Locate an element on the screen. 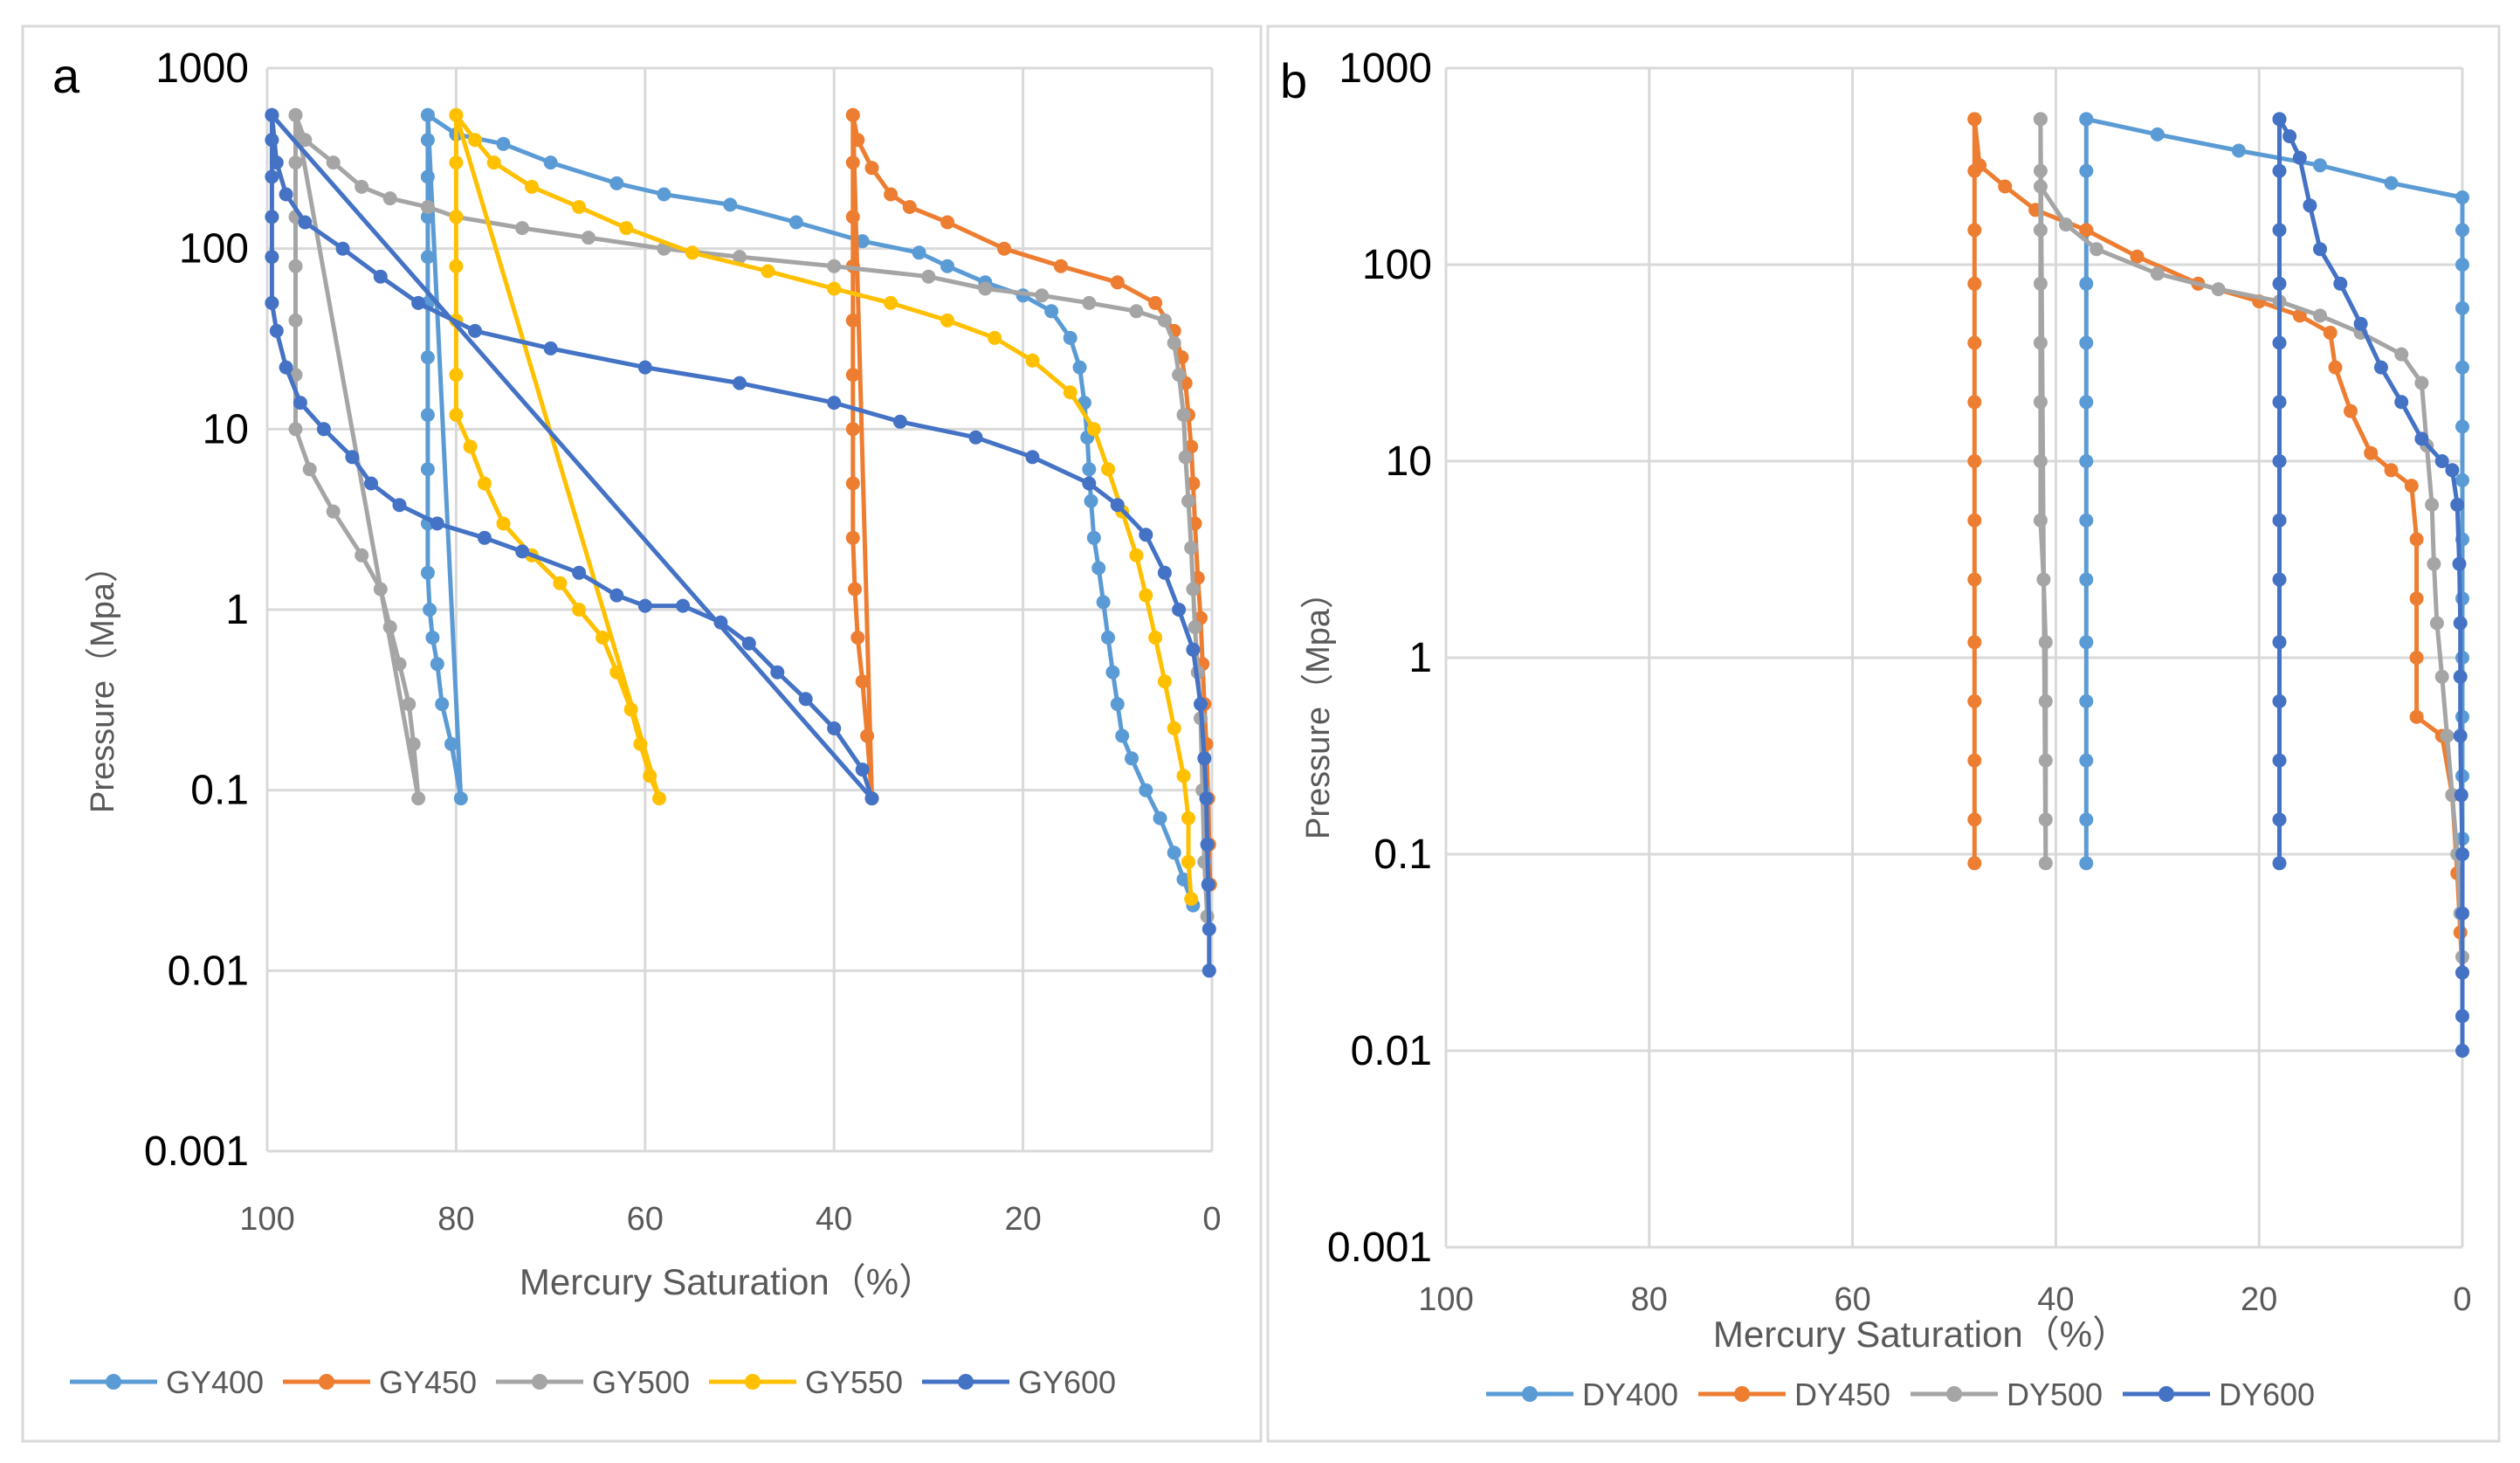 The height and width of the screenshot is (1463, 2520). y-axis-label-b: Pressure（Mpa） is located at coordinates (1318, 707).